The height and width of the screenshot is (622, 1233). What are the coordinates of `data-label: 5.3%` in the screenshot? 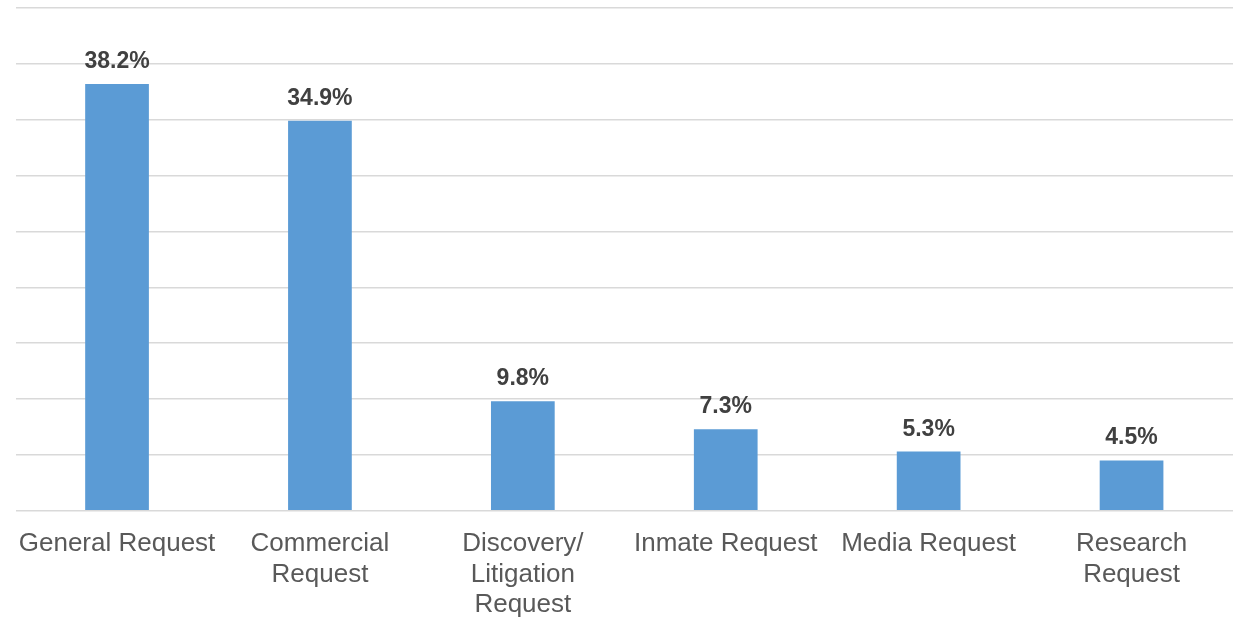 It's located at (928, 427).